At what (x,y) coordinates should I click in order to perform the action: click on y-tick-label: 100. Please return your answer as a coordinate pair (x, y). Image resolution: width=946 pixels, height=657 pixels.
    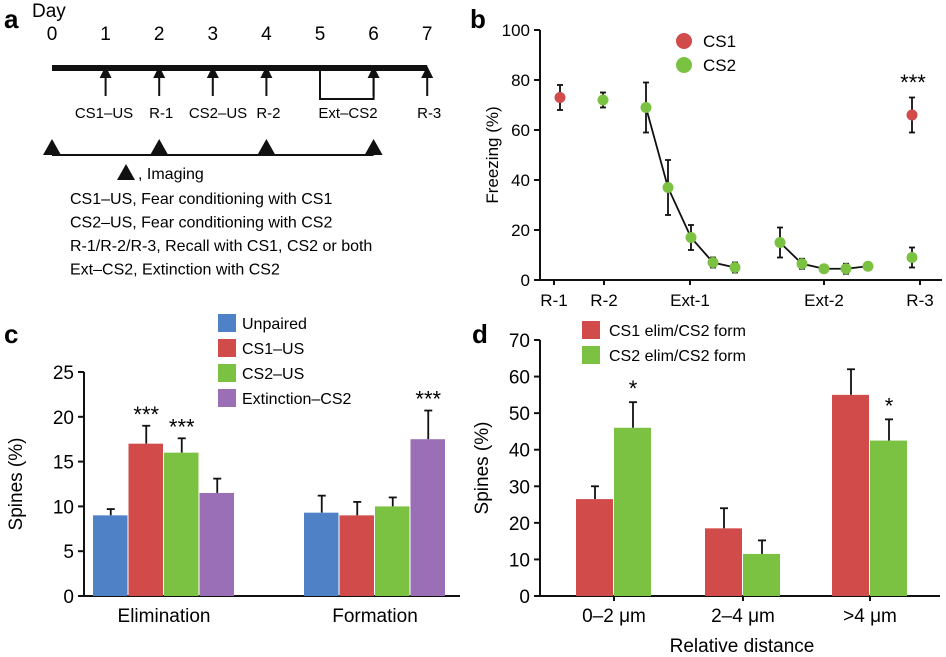
    Looking at the image, I should click on (516, 30).